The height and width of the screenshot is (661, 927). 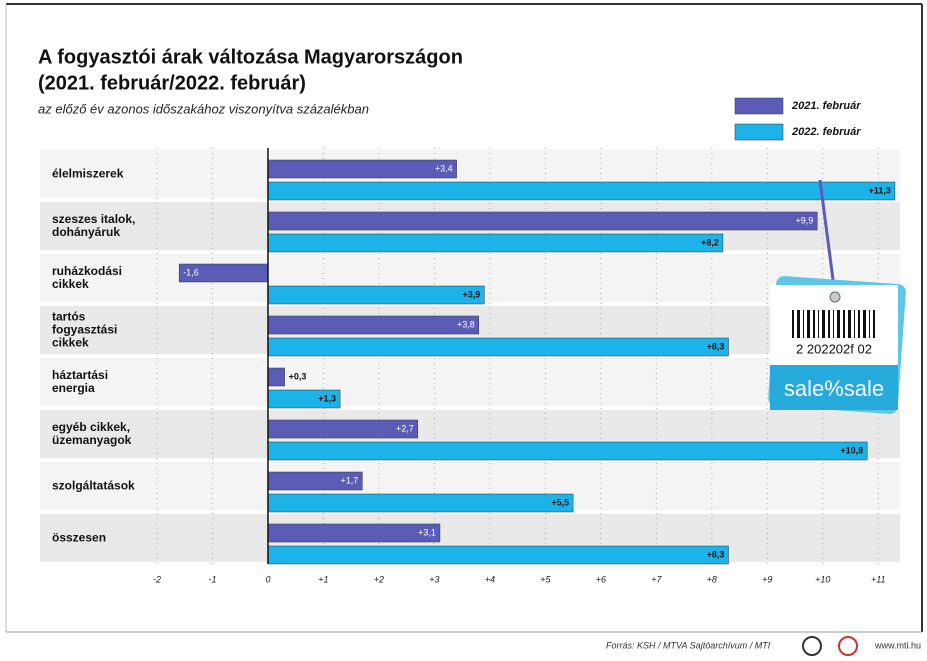 What do you see at coordinates (93, 485) in the screenshot?
I see `category-label: szolgáltatások` at bounding box center [93, 485].